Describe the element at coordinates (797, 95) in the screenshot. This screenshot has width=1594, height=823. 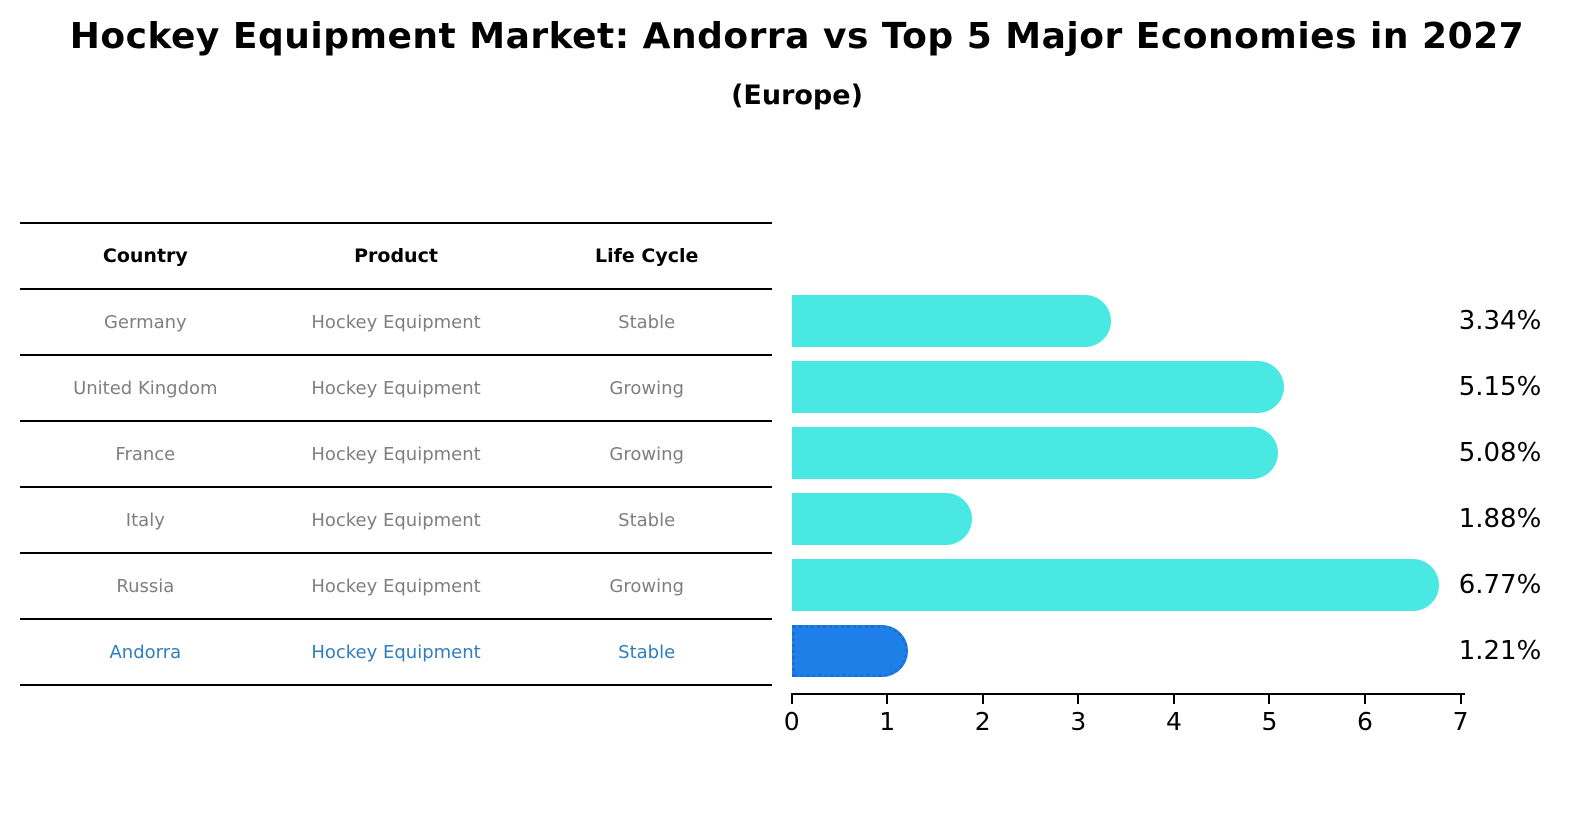
I see `chart-subtitle: (Europe)` at that location.